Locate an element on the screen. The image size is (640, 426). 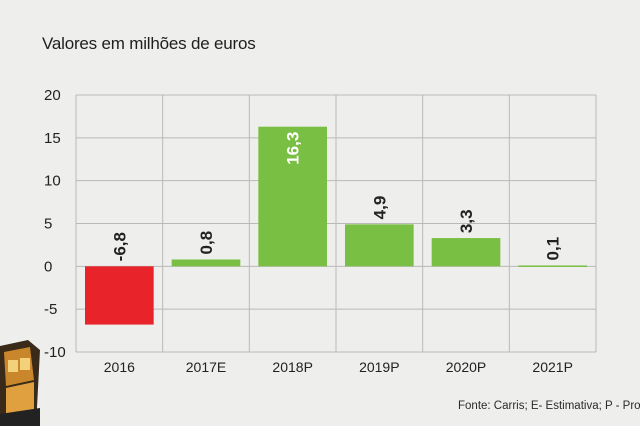
y-tick-label: 5 is located at coordinates (48, 224).